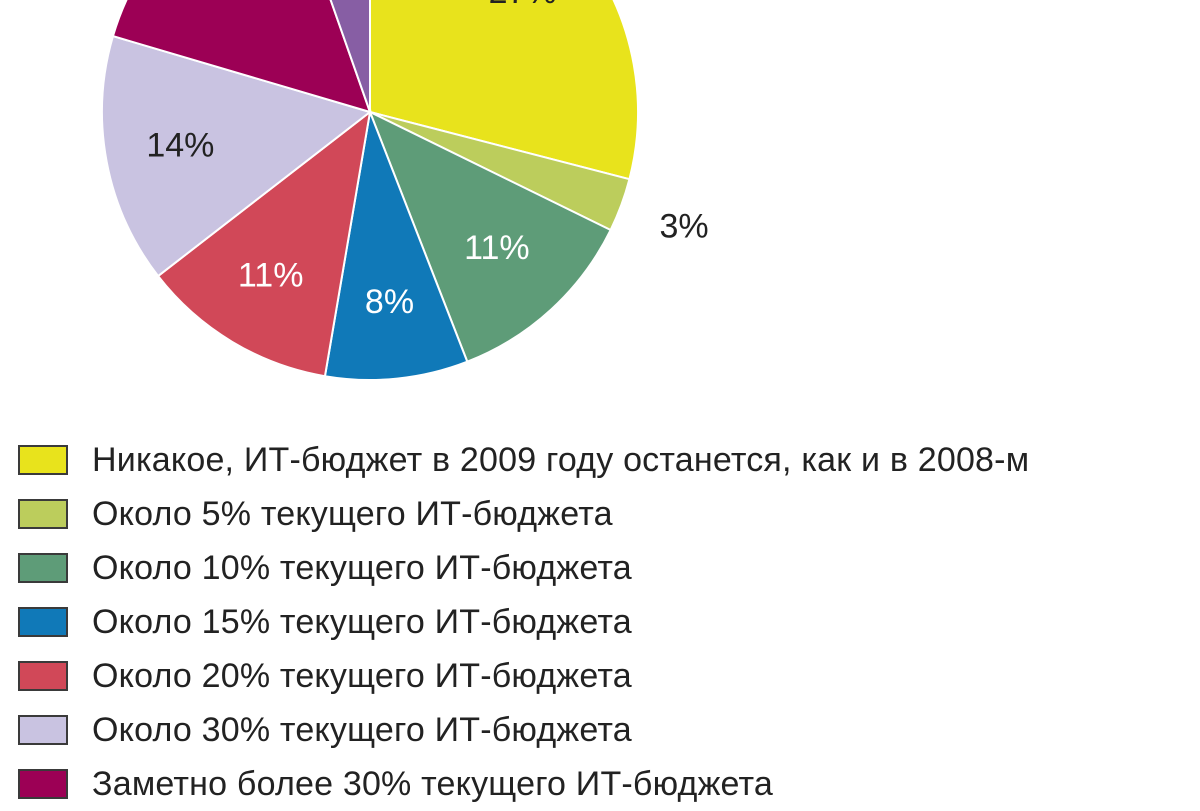 The image size is (1200, 811). What do you see at coordinates (352, 513) in the screenshot?
I see `legend-label: Около 5% текущего ИТ-бюджета` at bounding box center [352, 513].